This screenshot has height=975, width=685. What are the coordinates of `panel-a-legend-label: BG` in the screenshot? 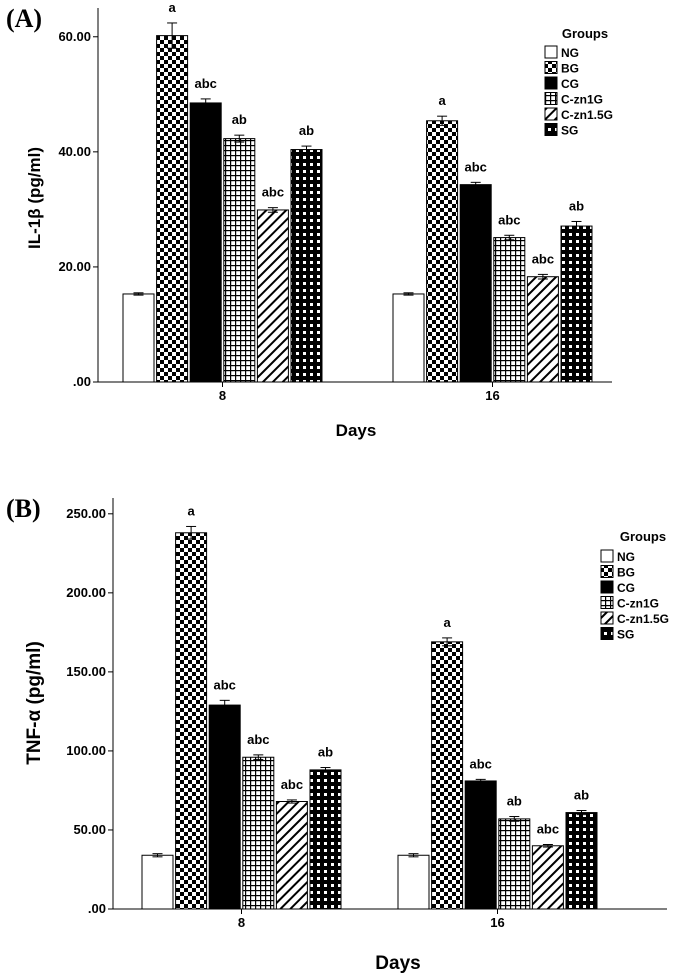 It's located at (570, 69).